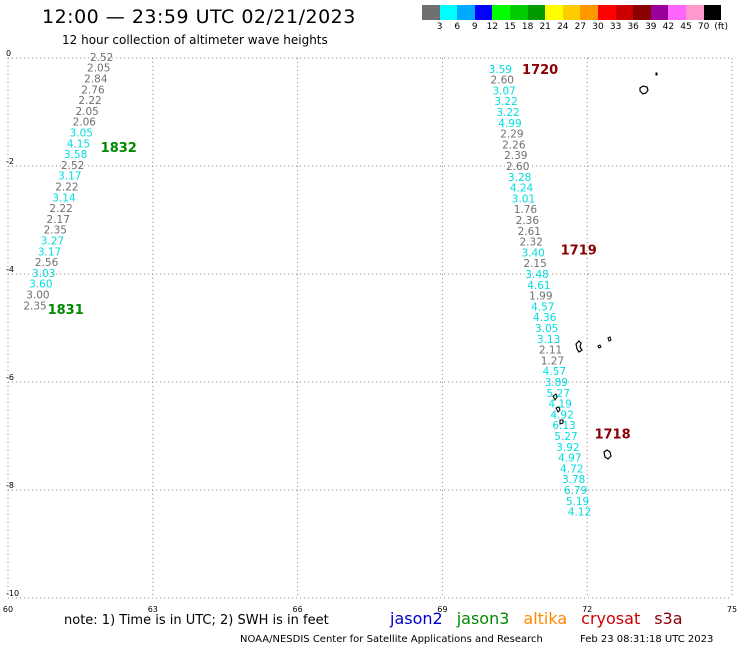 The height and width of the screenshot is (650, 740). What do you see at coordinates (93, 90) in the screenshot?
I see `wave-height-value: 2.76` at bounding box center [93, 90].